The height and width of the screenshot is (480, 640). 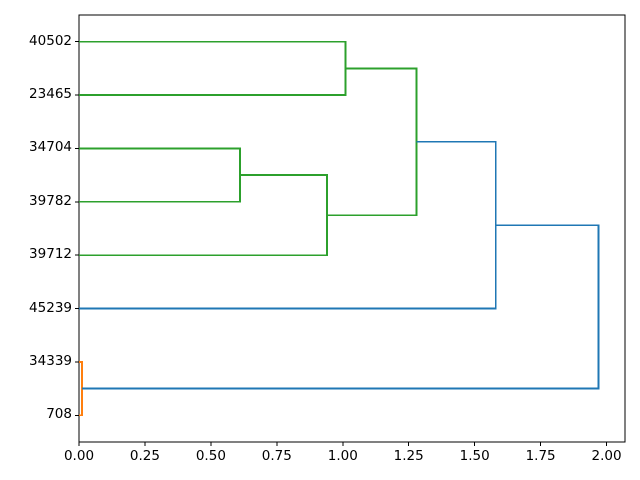 I want to click on x-tick-label-1.00: 1.00, so click(x=342, y=456).